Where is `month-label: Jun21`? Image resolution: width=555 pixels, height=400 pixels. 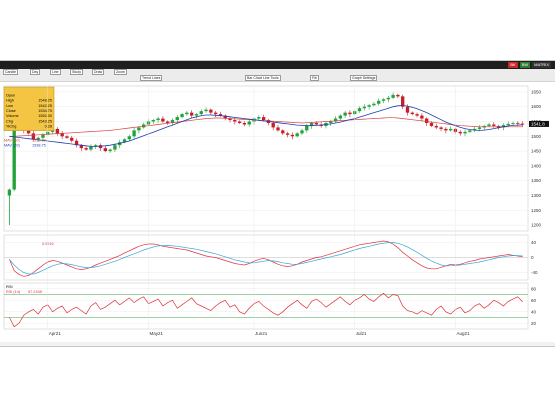
month-label: Jun21 is located at coordinates (261, 333).